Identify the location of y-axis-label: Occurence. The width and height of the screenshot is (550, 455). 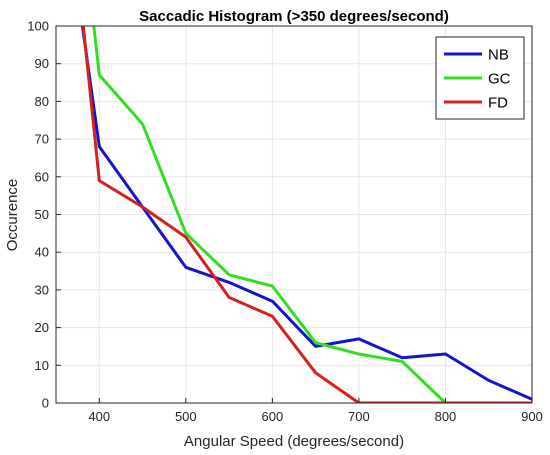
(12, 215).